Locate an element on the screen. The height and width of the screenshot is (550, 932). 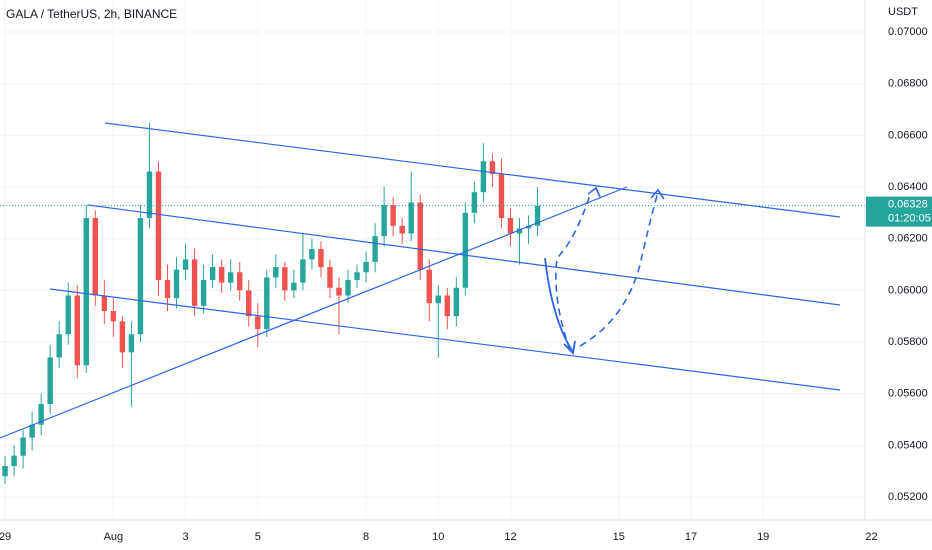
chart-title: GALA / TetherUS, 2h, BINANCE is located at coordinates (91, 14).